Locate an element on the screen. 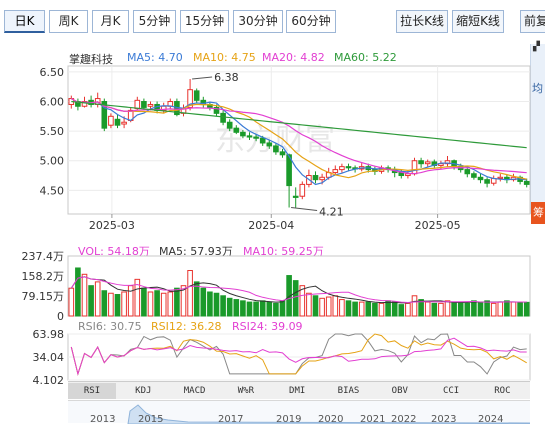  tab-monthly-k: 月K is located at coordinates (110, 21).